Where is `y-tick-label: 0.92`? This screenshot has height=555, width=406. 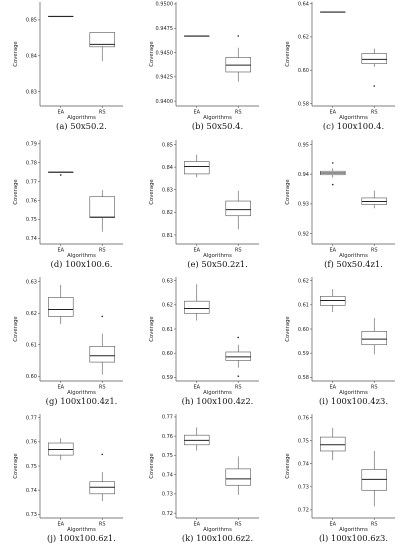
y-tick-label: 0.92 is located at coordinates (303, 234).